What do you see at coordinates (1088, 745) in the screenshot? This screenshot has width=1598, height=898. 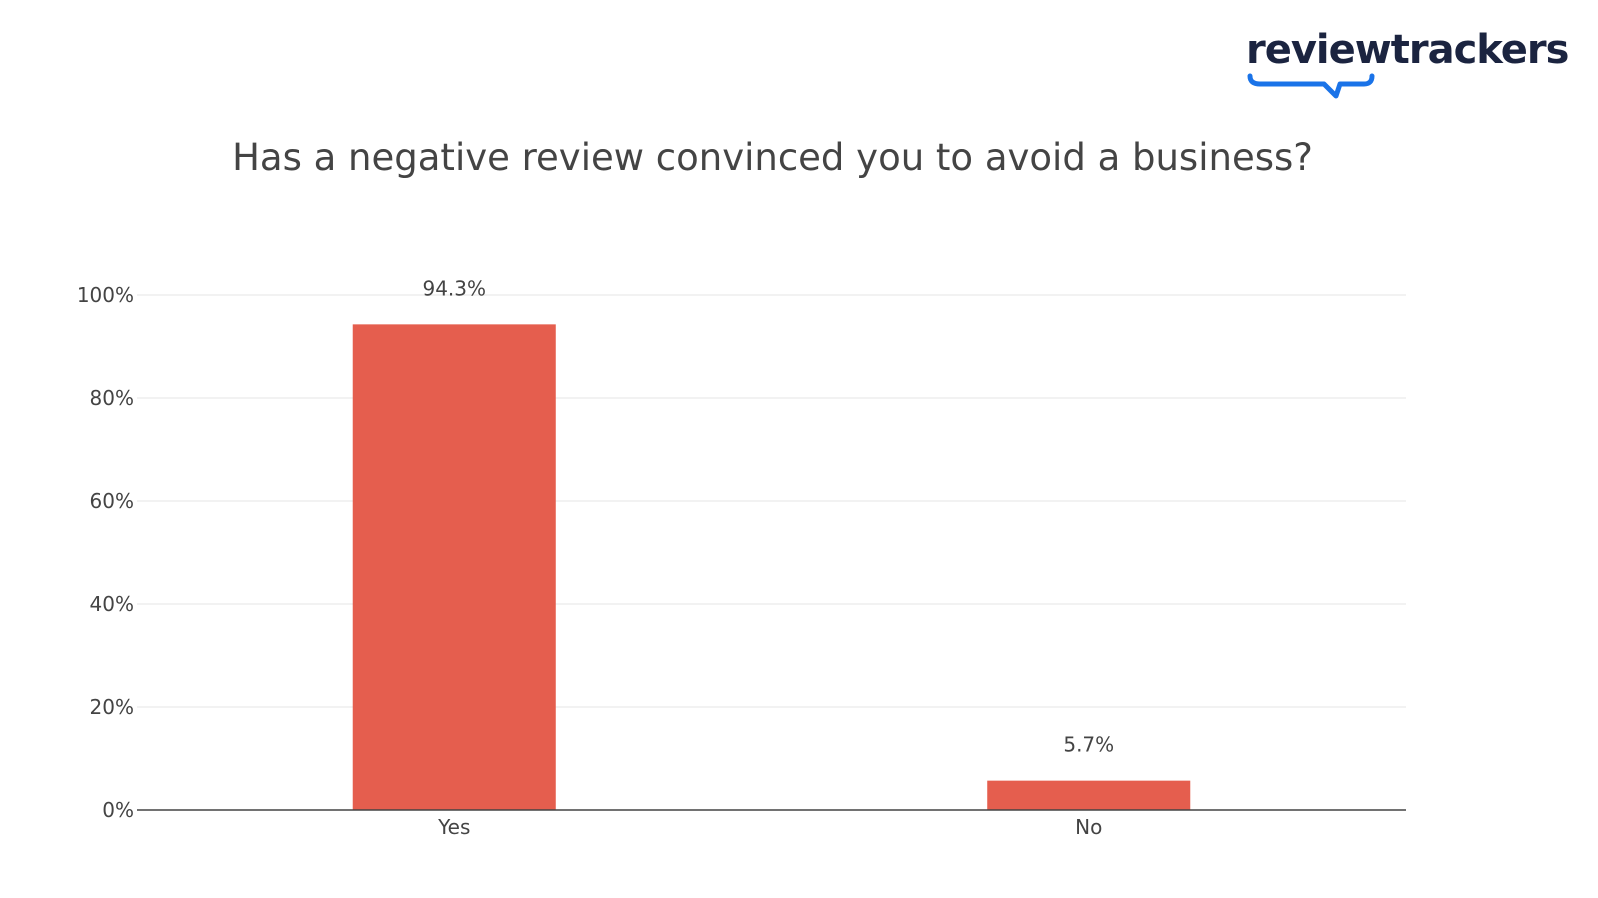 I see `data-label-no: 5.7%` at bounding box center [1088, 745].